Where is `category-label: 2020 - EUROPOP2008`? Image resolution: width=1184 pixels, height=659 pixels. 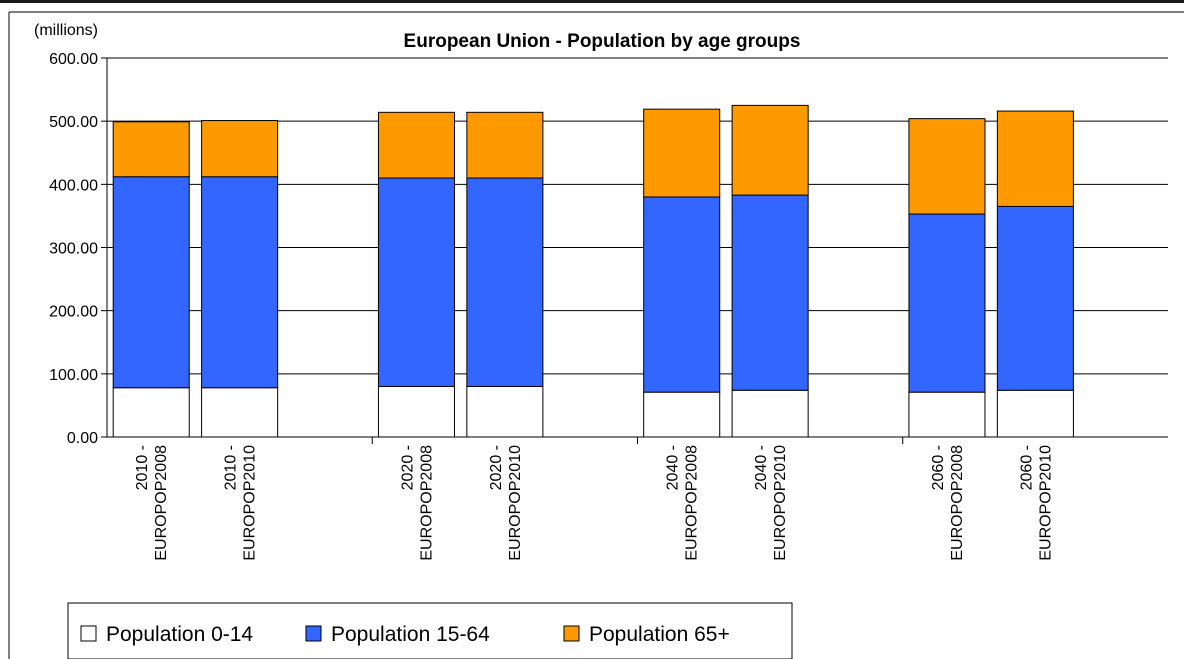
category-label: 2020 - EUROPOP2008 is located at coordinates (417, 503).